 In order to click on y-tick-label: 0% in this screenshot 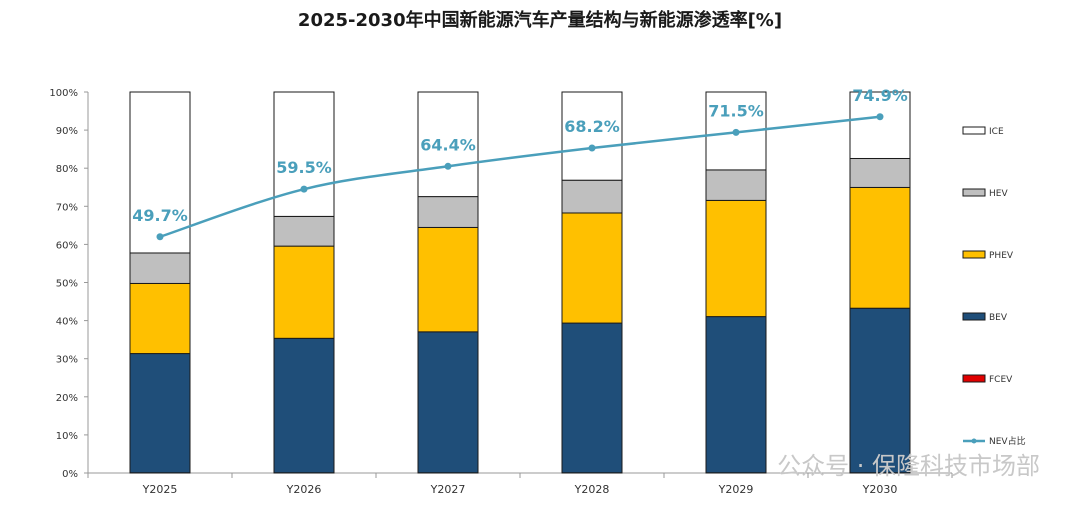, I will do `click(70, 474)`.